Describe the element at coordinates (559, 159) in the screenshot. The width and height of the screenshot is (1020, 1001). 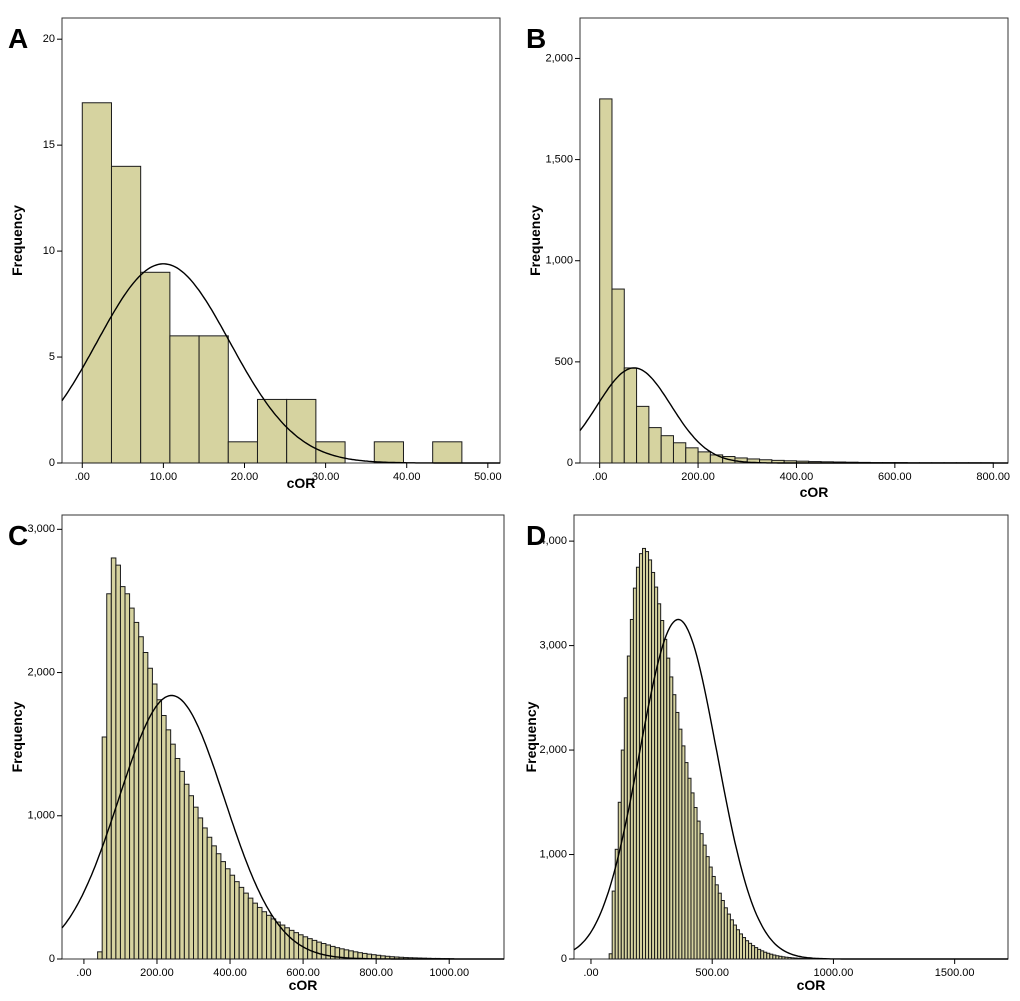
I see `y-tick-label: 1,500` at that location.